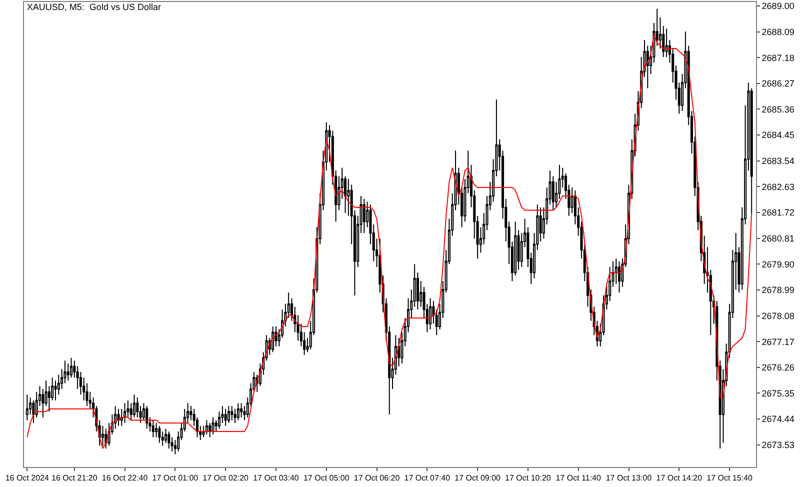  Describe the element at coordinates (778, 187) in the screenshot. I see `y-tick-label: 2682.63` at that location.